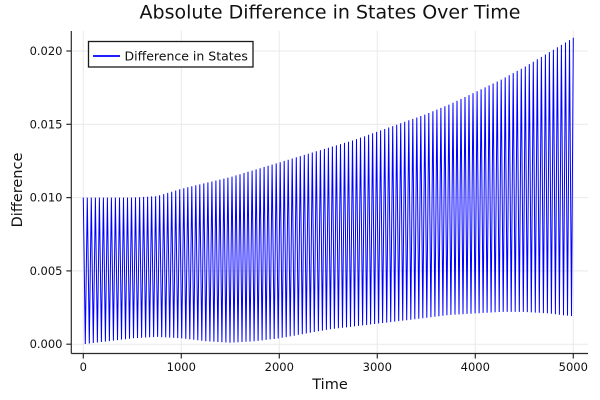 Image resolution: width=600 pixels, height=400 pixels. What do you see at coordinates (330, 13) in the screenshot?
I see `chart-title: Absolute Difference in States Over Time` at bounding box center [330, 13].